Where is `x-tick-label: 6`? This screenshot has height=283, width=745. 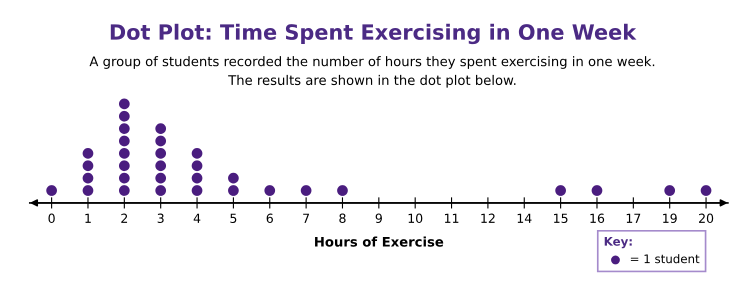 x-tick-label: 6 is located at coordinates (269, 219).